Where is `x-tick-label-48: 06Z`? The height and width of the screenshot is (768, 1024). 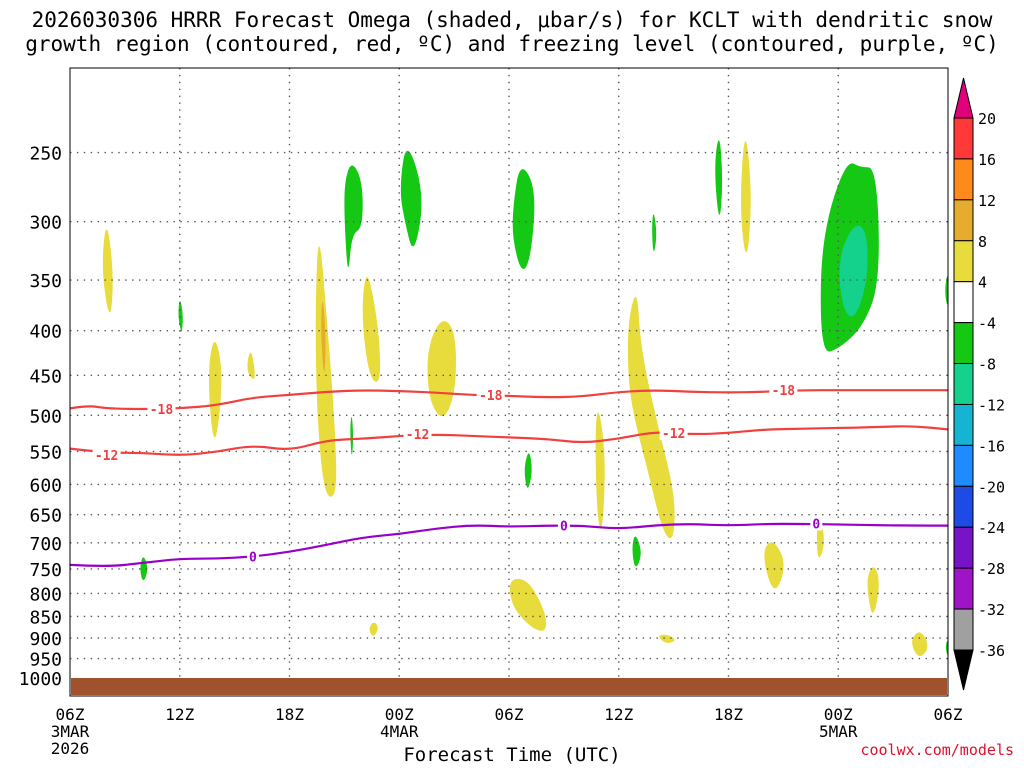
x-tick-label-48: 06Z is located at coordinates (948, 714).